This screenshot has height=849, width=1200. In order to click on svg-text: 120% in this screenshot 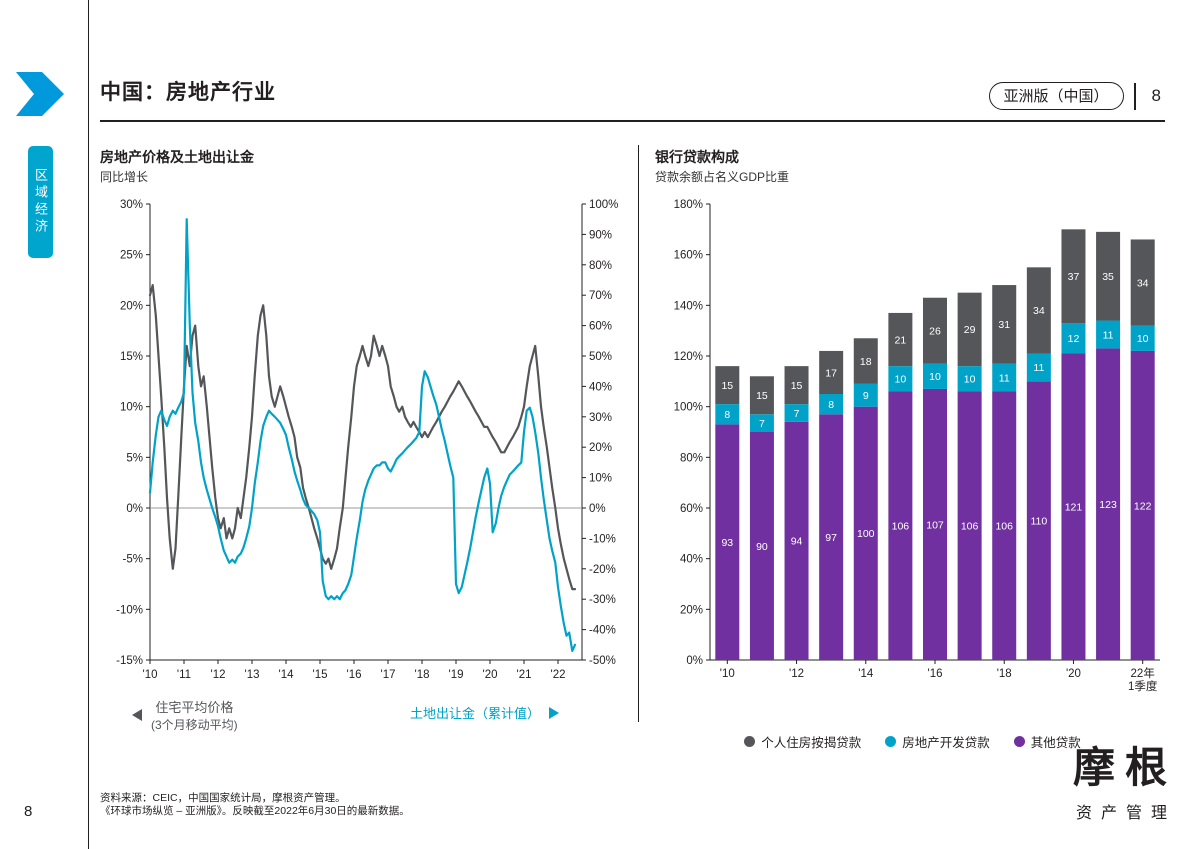, I will do `click(688, 357)`.